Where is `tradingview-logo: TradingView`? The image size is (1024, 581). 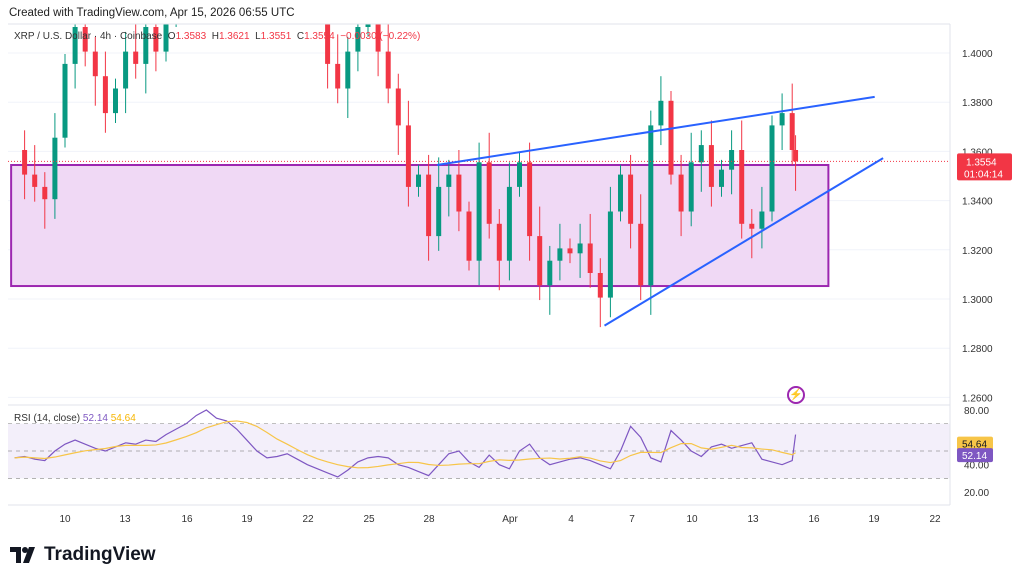 tradingview-logo: TradingView is located at coordinates (83, 555).